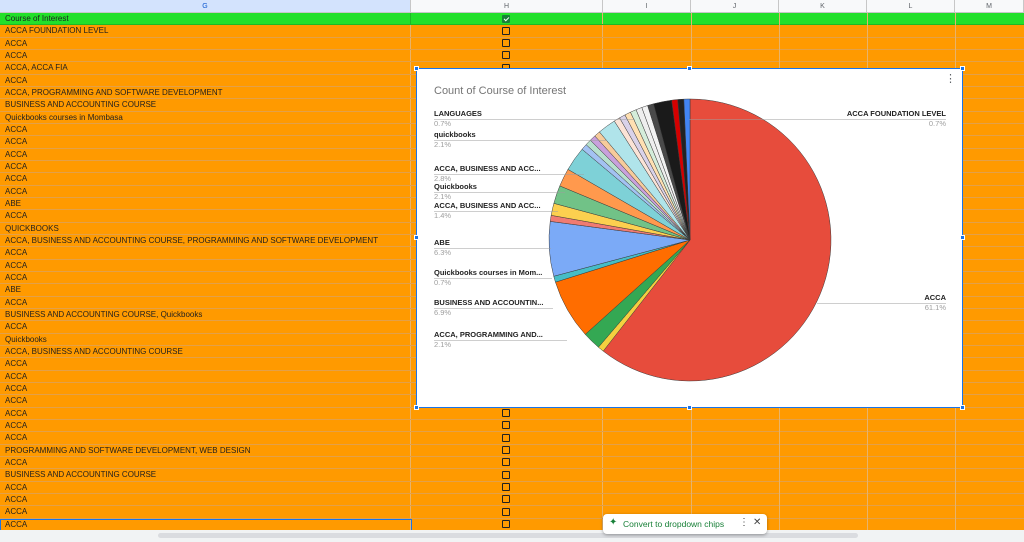  I want to click on slice-percent: 0.7%, so click(442, 123).